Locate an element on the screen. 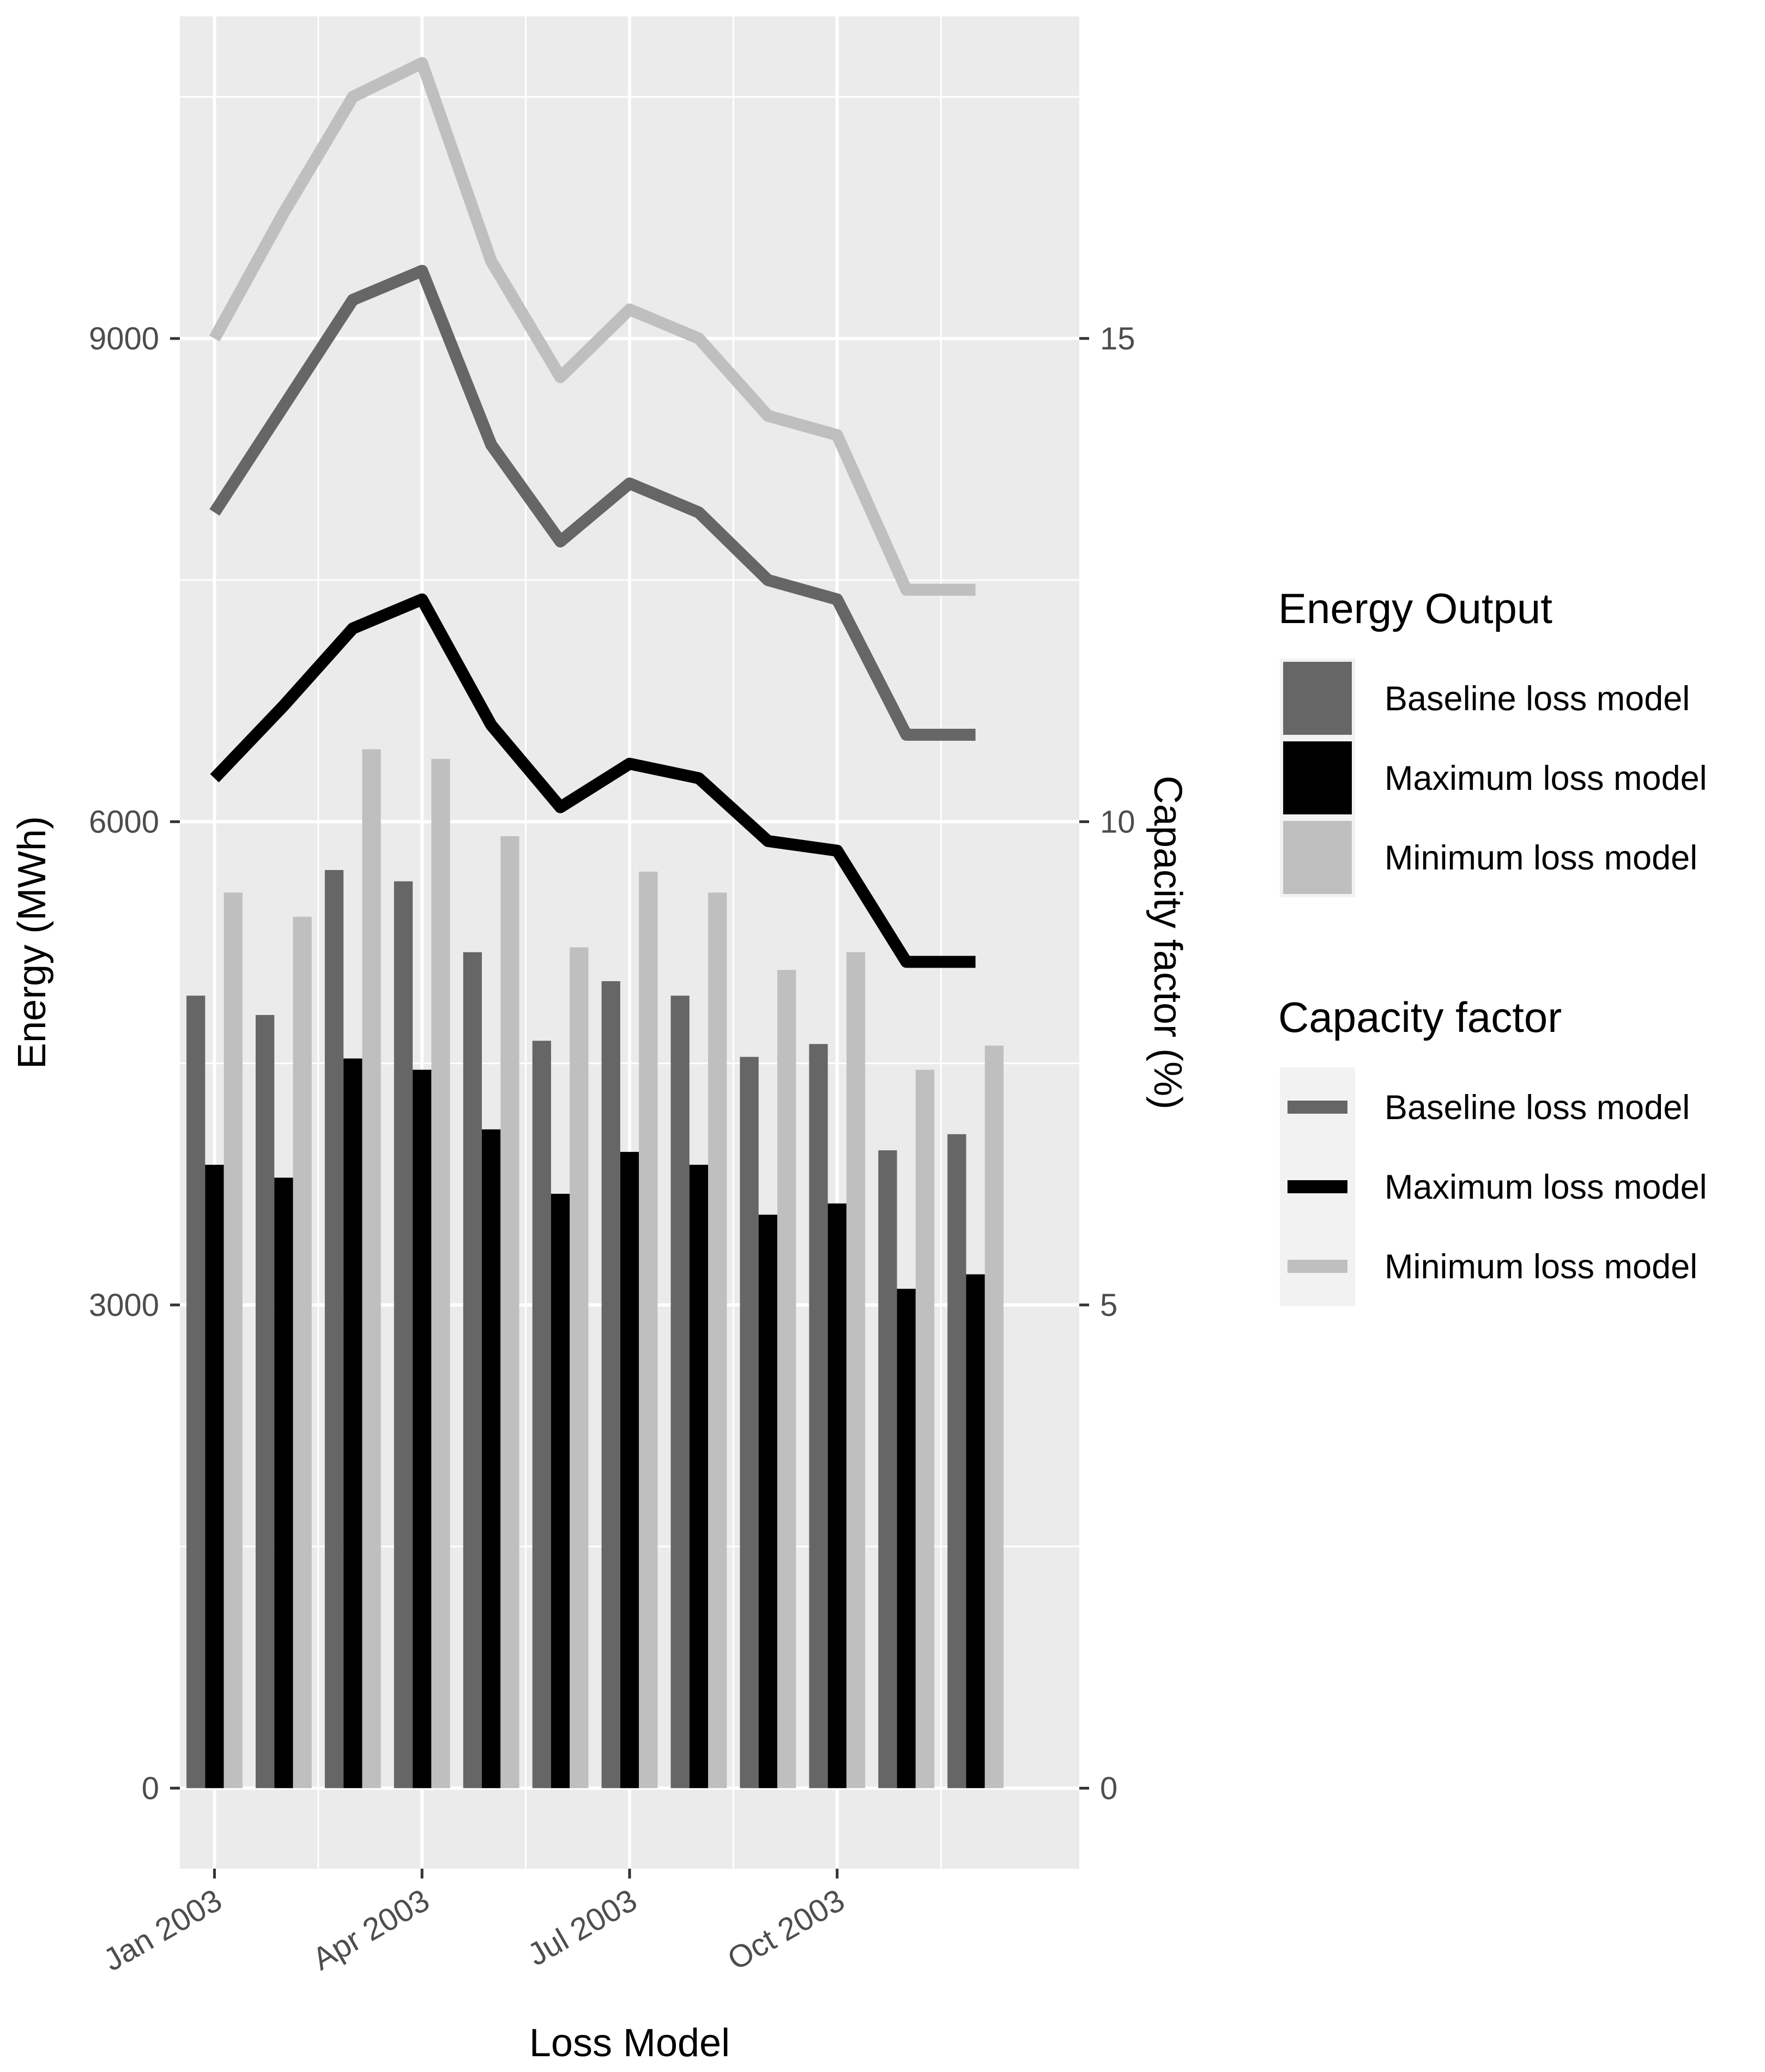 The width and height of the screenshot is (1765, 2072). bar-maximum-may-2003 is located at coordinates (492, 1459).